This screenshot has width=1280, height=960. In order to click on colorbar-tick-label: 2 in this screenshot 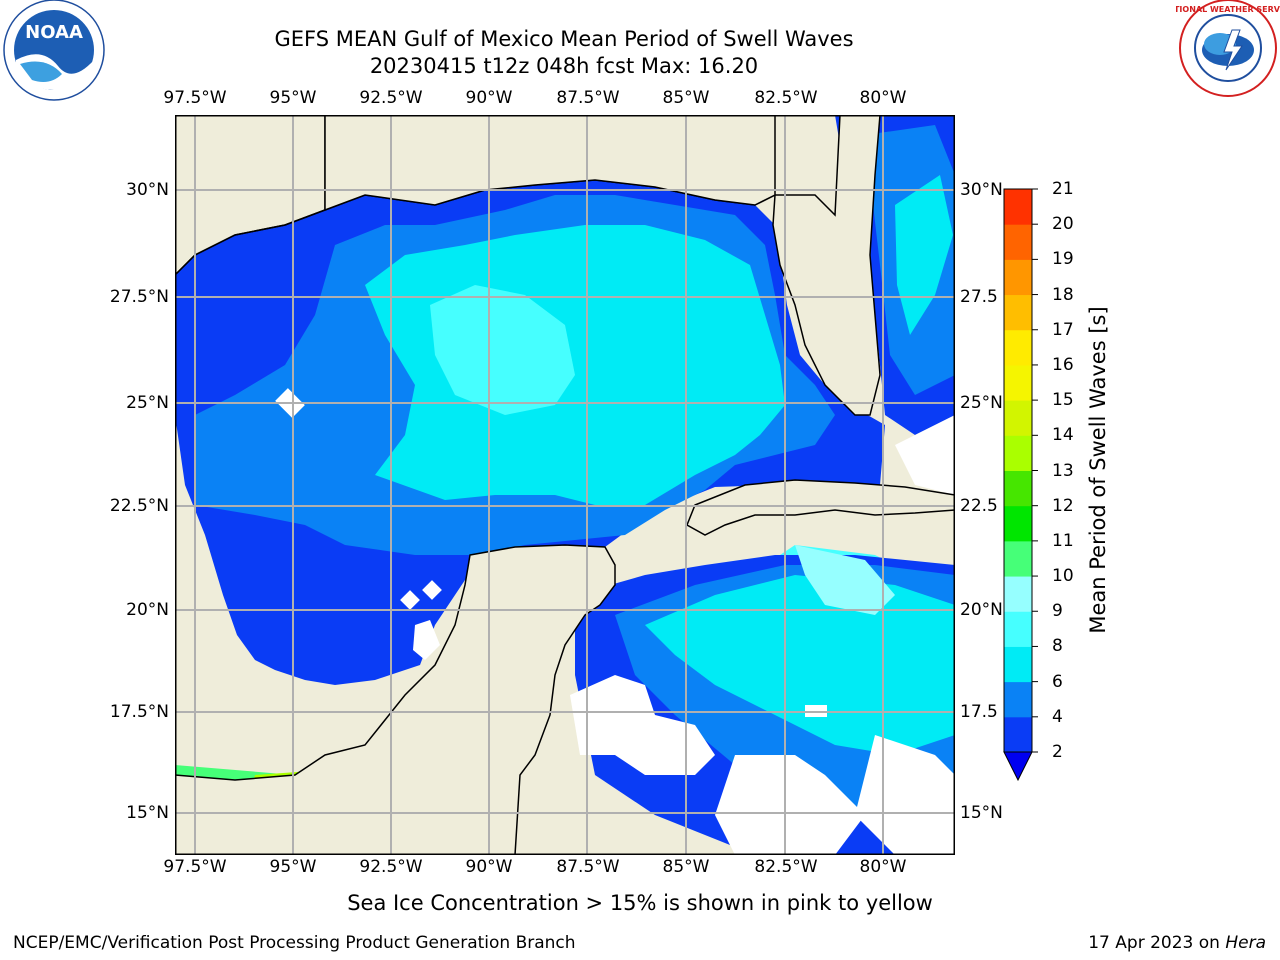, I will do `click(1057, 752)`.